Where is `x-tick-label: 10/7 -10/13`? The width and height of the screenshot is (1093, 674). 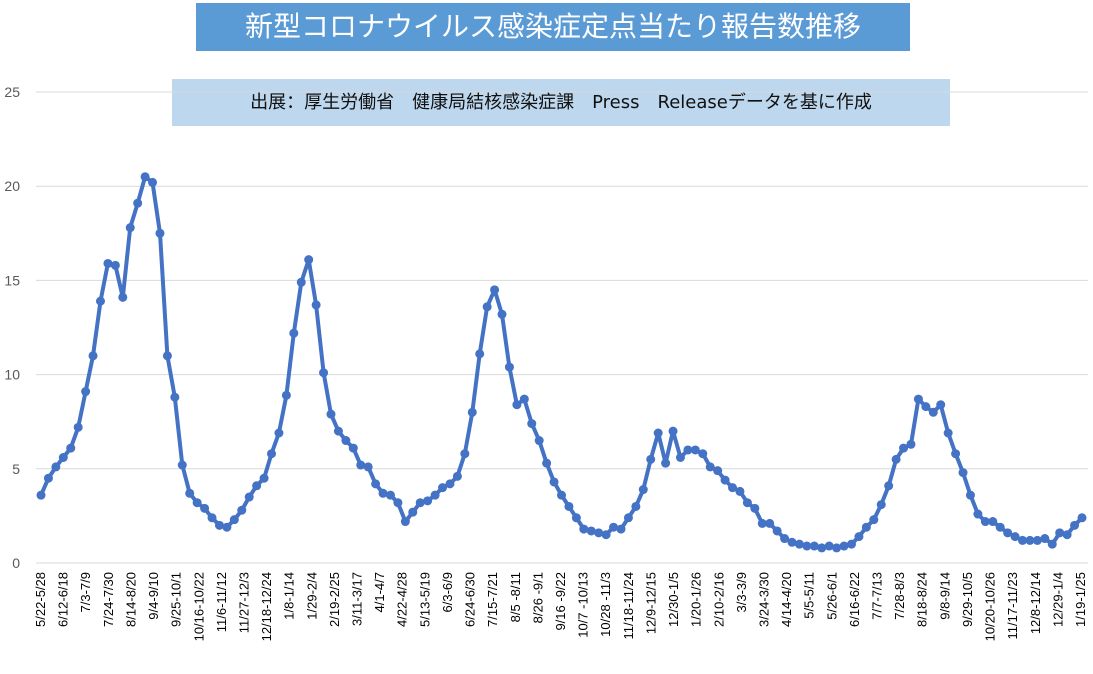
x-tick-label: 10/7 -10/13 is located at coordinates (583, 605).